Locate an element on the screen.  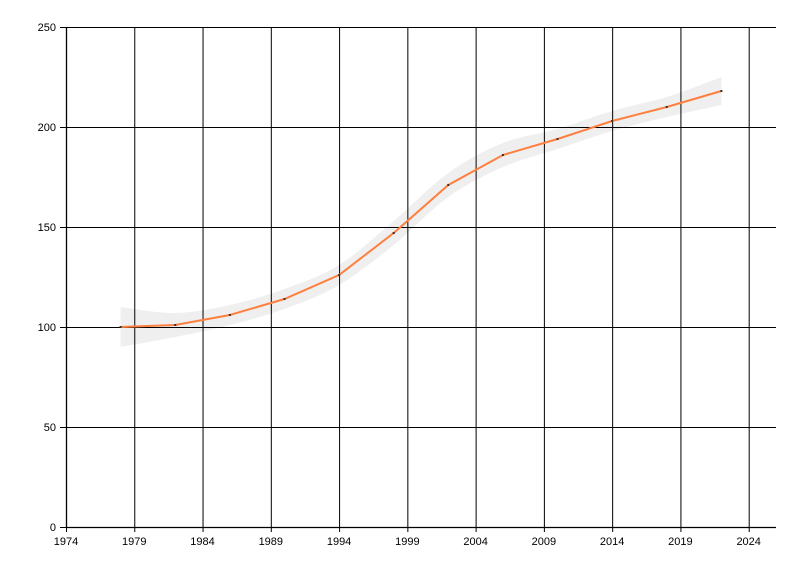
x-tick-label: 1974 is located at coordinates (66, 542).